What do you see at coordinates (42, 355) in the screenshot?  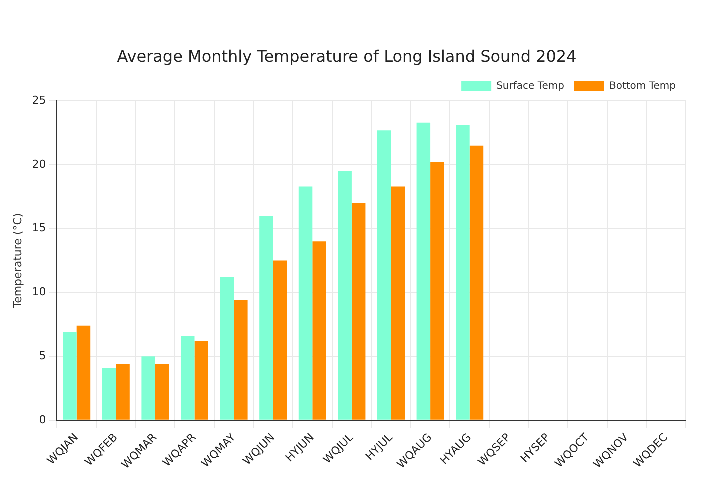 I see `y-tick-label: 5` at bounding box center [42, 355].